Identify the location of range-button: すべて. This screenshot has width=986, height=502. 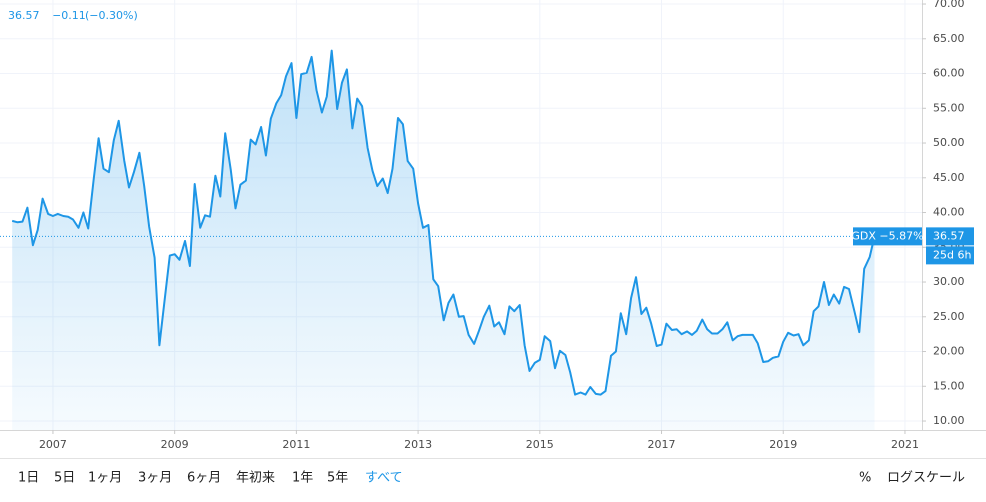
(384, 478).